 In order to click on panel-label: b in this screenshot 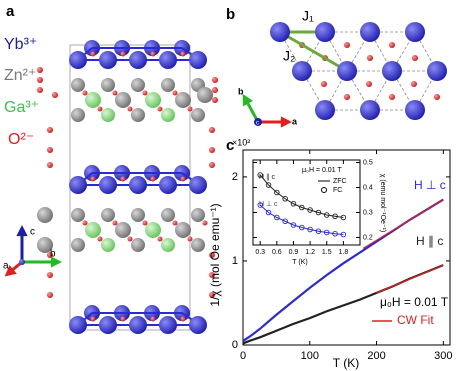, I will do `click(230, 14)`.